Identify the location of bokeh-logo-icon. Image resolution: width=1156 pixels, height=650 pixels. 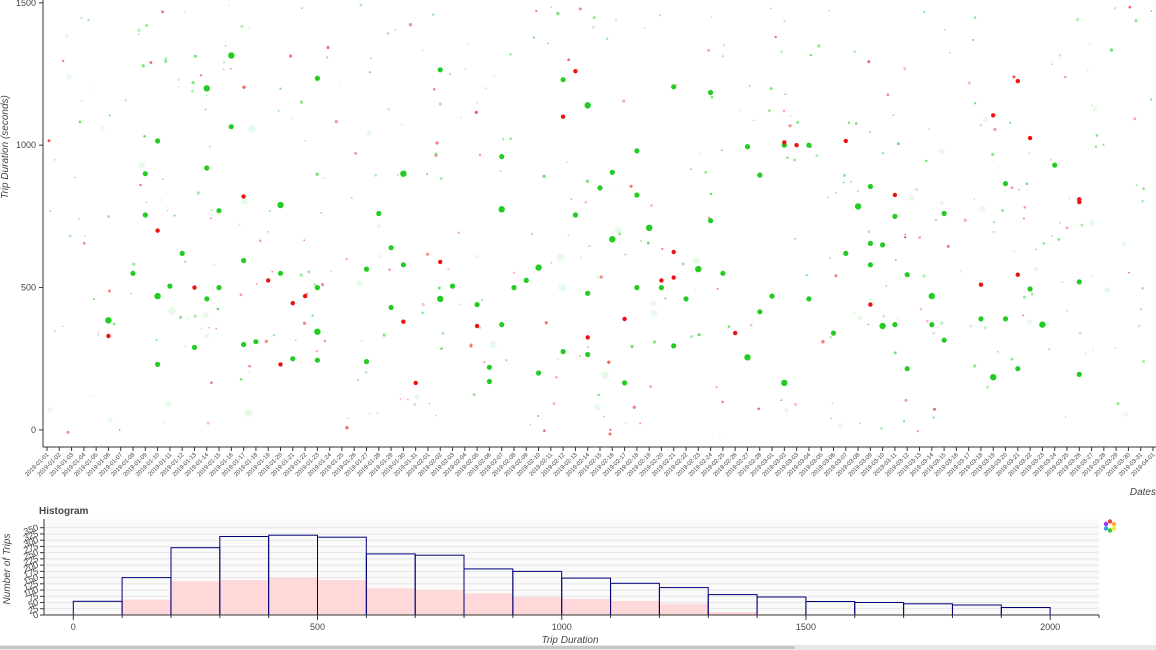
(1110, 526).